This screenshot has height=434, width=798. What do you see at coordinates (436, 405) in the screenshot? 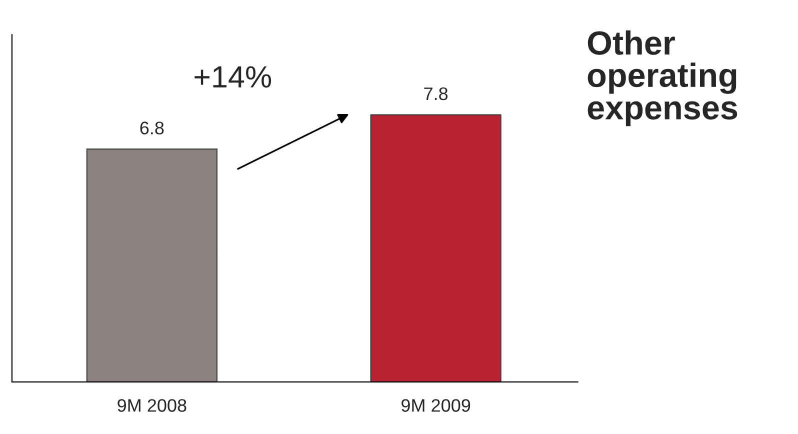
I see `x-tick-label: 9M 2009` at bounding box center [436, 405].